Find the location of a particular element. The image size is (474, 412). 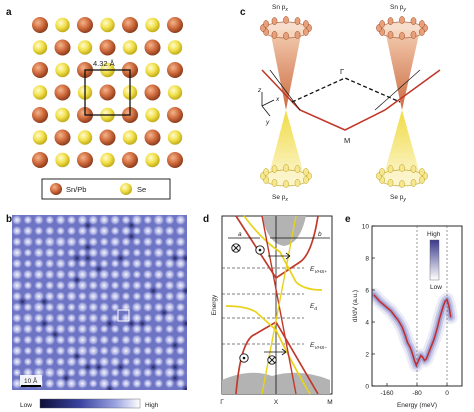

xtick-gamma: Γ is located at coordinates (222, 402).